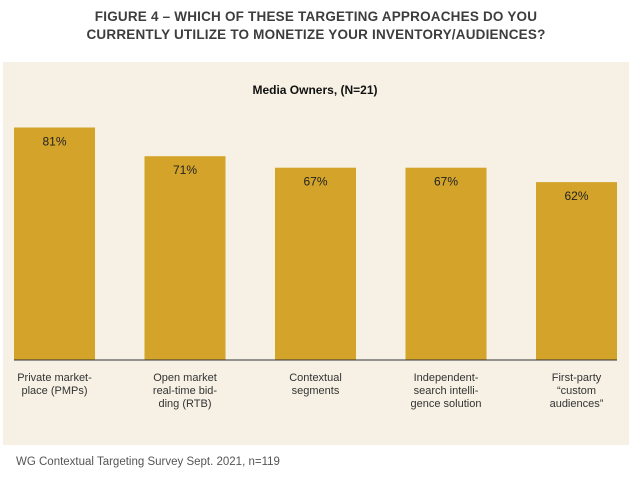  What do you see at coordinates (446, 182) in the screenshot?
I see `data-label-4: 67%` at bounding box center [446, 182].